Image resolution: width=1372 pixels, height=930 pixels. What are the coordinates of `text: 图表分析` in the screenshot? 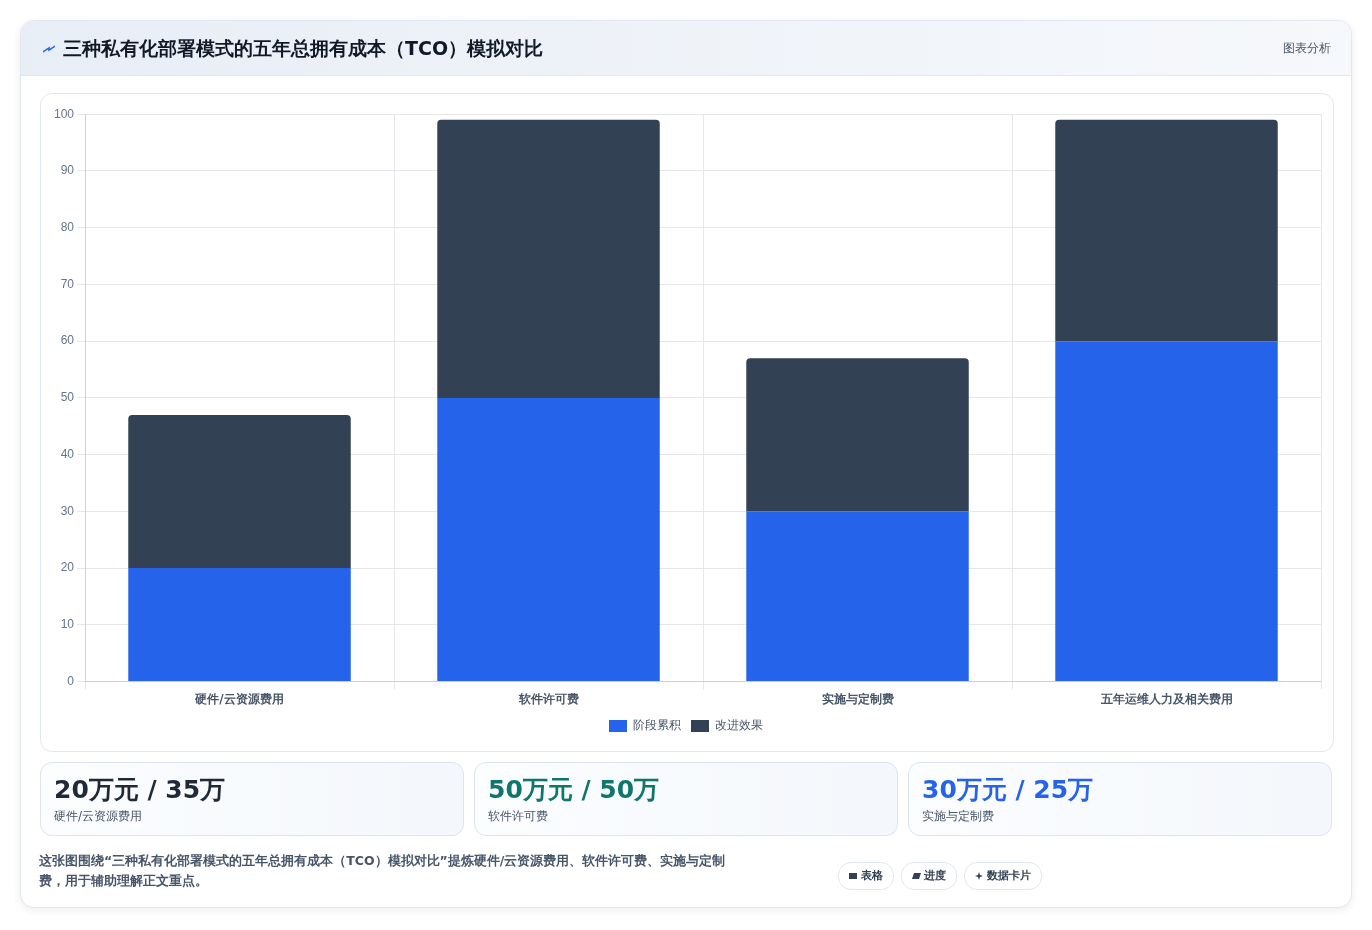 It's located at (1307, 48).